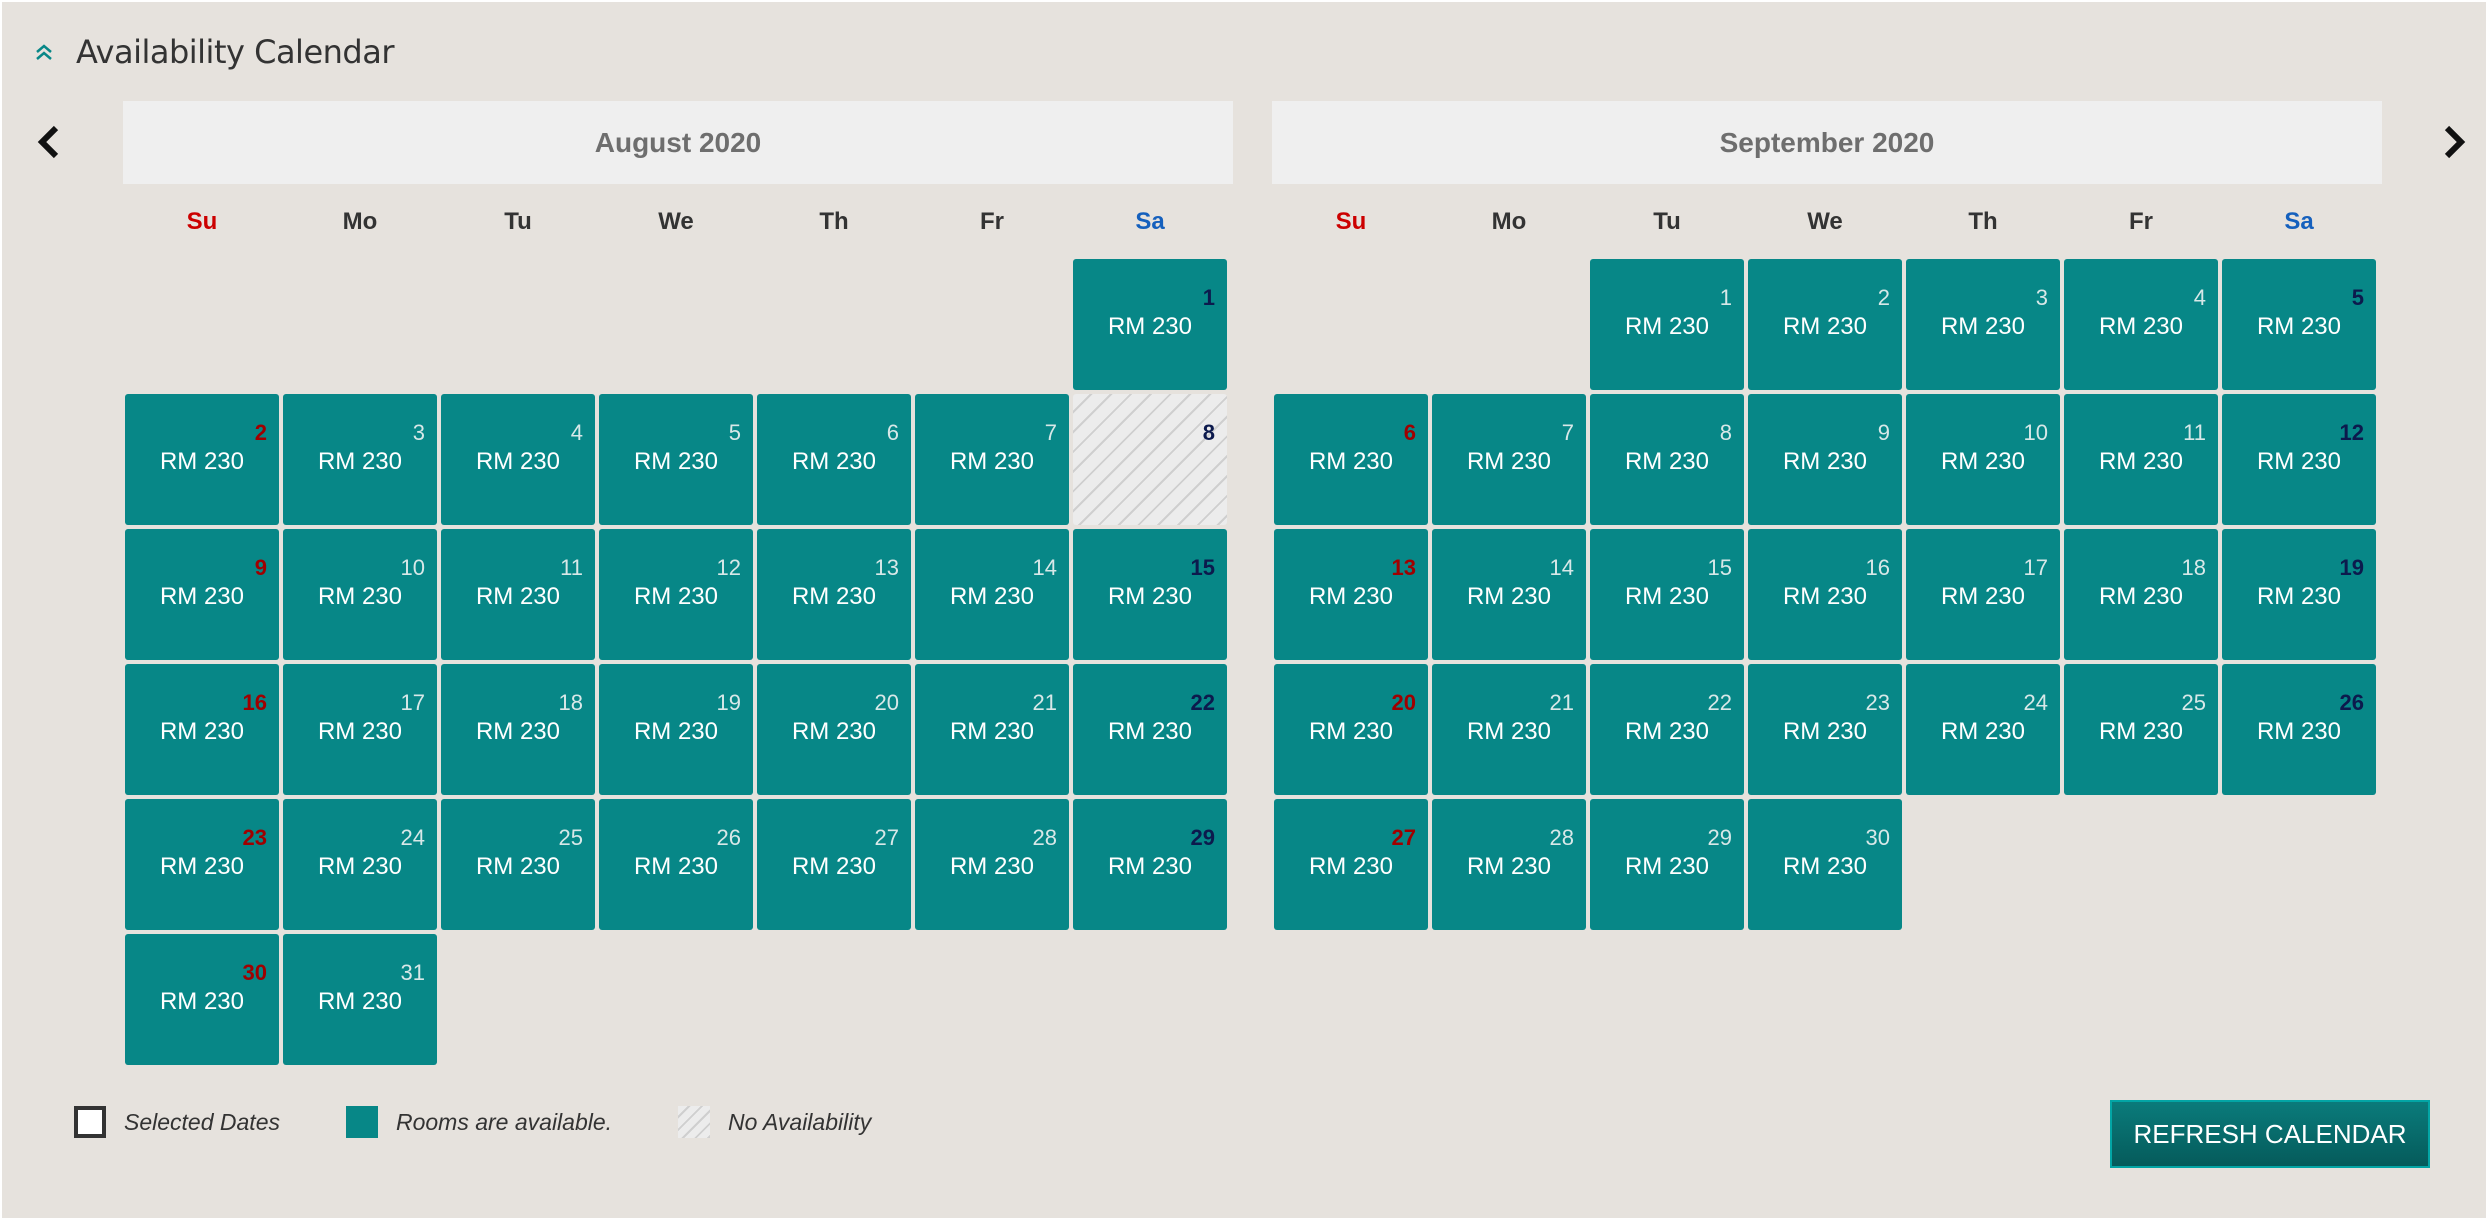 This screenshot has width=2488, height=1220. Describe the element at coordinates (44, 52) in the screenshot. I see `double-chevron-up-icon` at that location.